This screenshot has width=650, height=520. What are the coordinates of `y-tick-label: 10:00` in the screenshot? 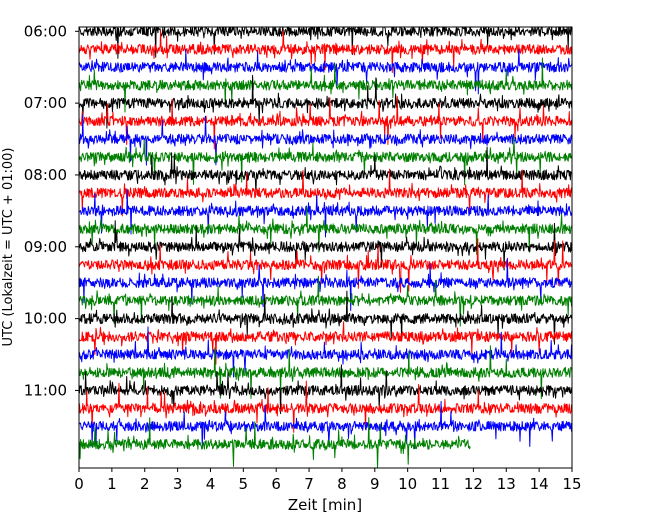 It's located at (45, 319).